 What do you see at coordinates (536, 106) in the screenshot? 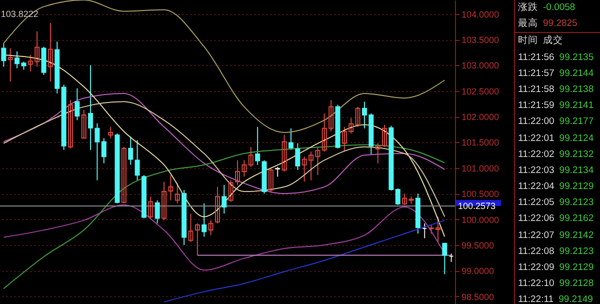
I see `text: 11:21:59` at bounding box center [536, 106].